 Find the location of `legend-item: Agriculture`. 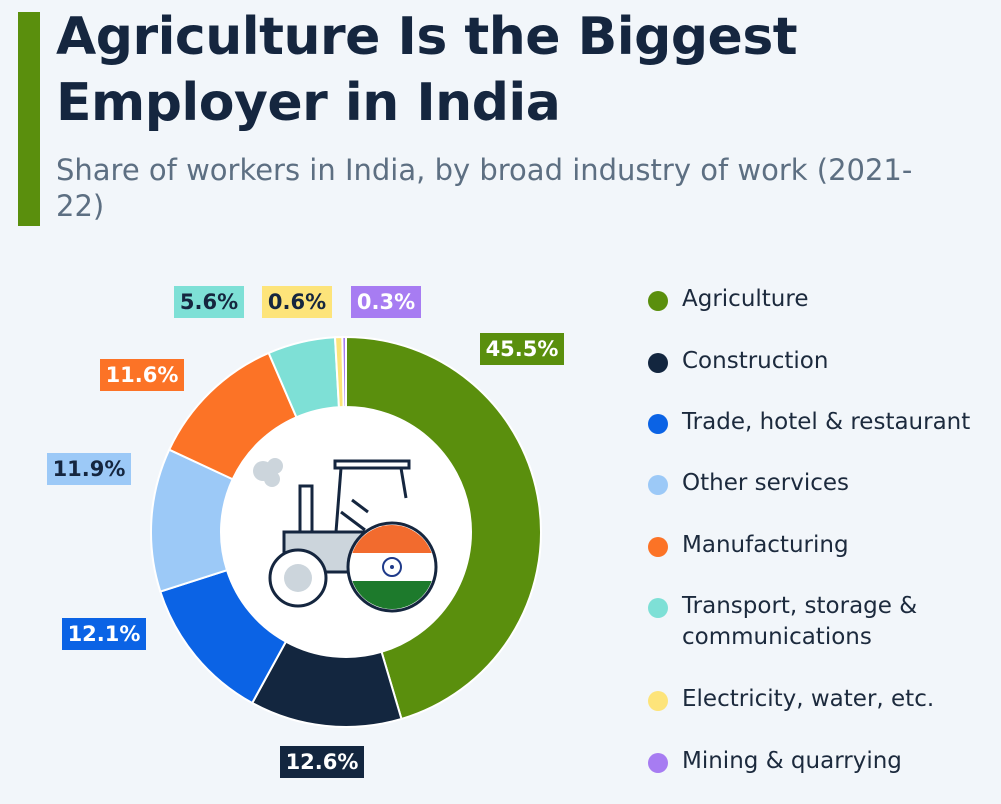

legend-item: Agriculture is located at coordinates (824, 299).